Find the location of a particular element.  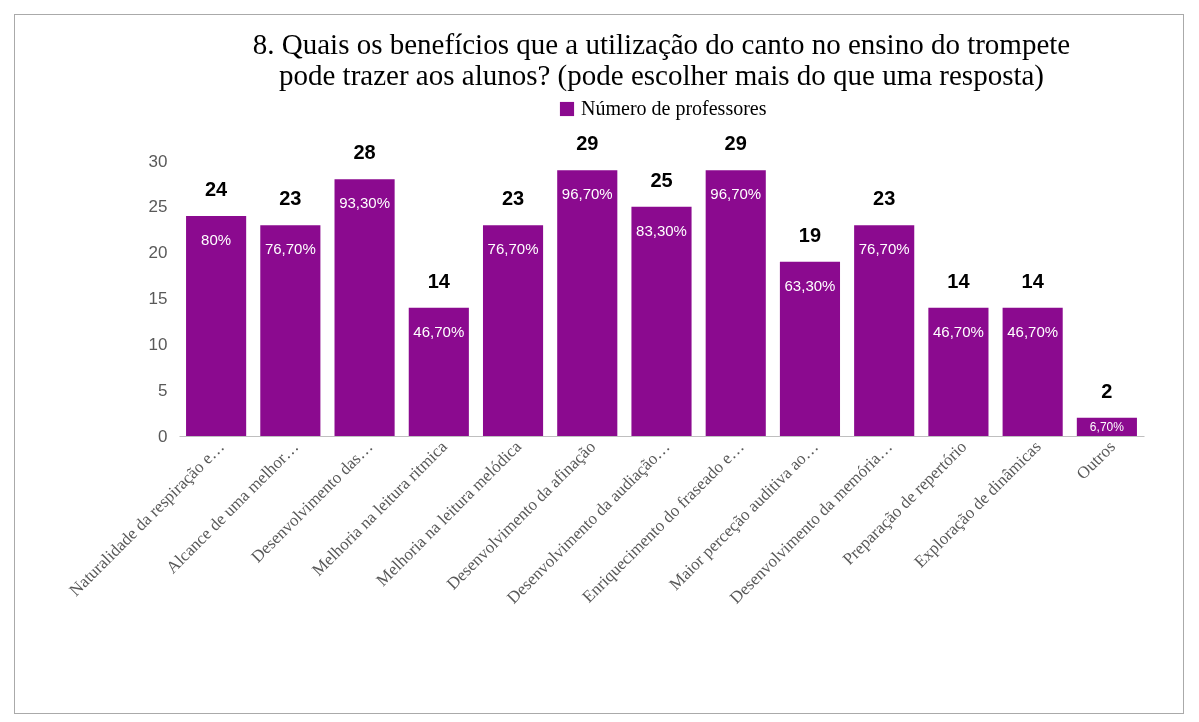

annotation: 83,30% is located at coordinates (661, 230).